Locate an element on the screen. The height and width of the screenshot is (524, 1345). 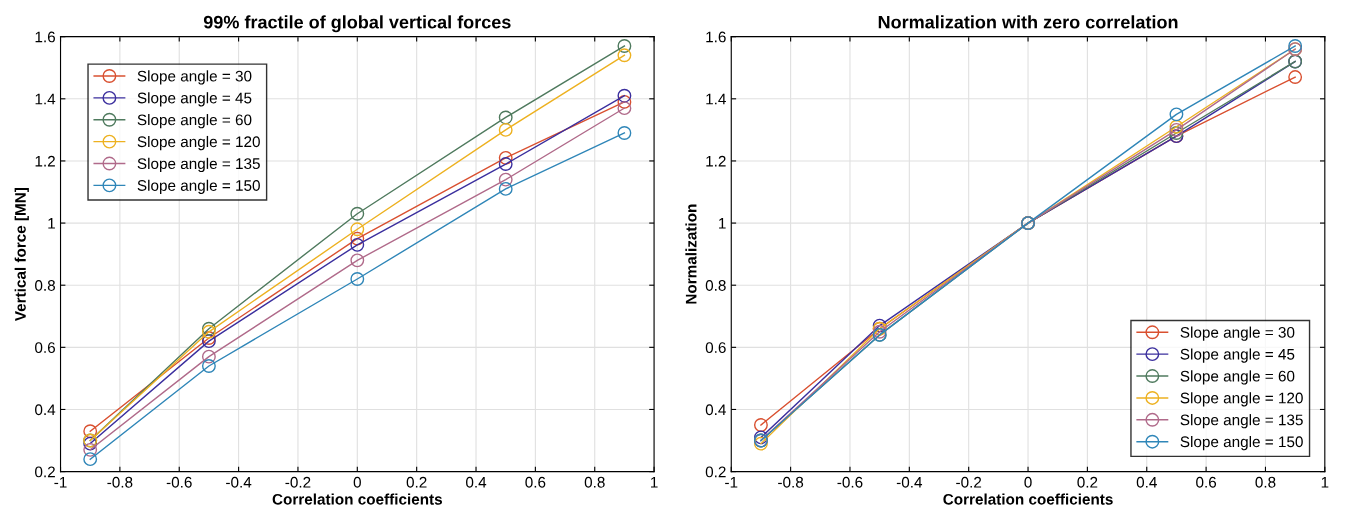
chart-title: Normalization with zero correlation is located at coordinates (1028, 22).